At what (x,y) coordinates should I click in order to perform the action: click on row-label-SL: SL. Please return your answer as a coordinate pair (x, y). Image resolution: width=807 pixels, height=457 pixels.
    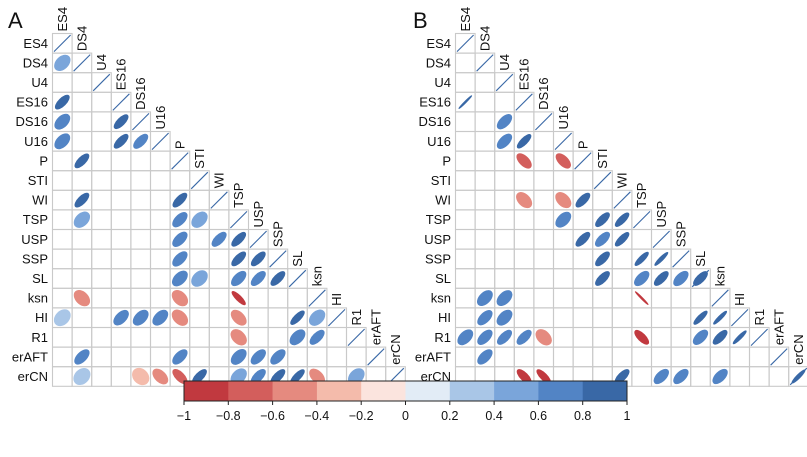
    Looking at the image, I should click on (40, 278).